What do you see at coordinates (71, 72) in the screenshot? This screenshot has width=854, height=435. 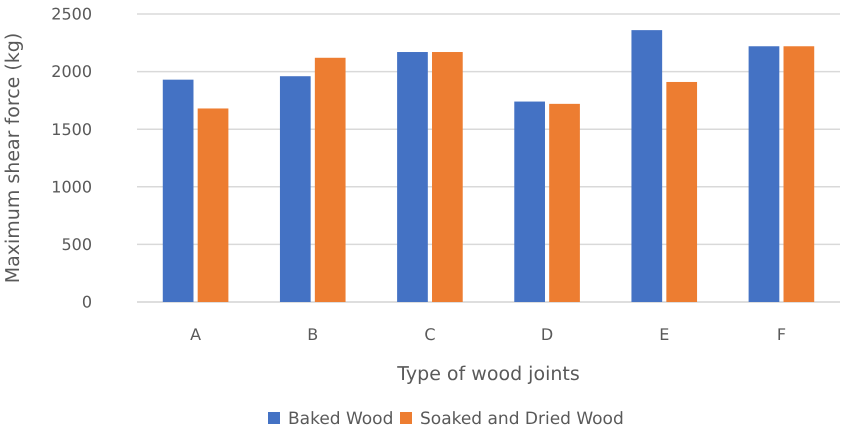 I see `y-tick-label: 2000` at bounding box center [71, 72].